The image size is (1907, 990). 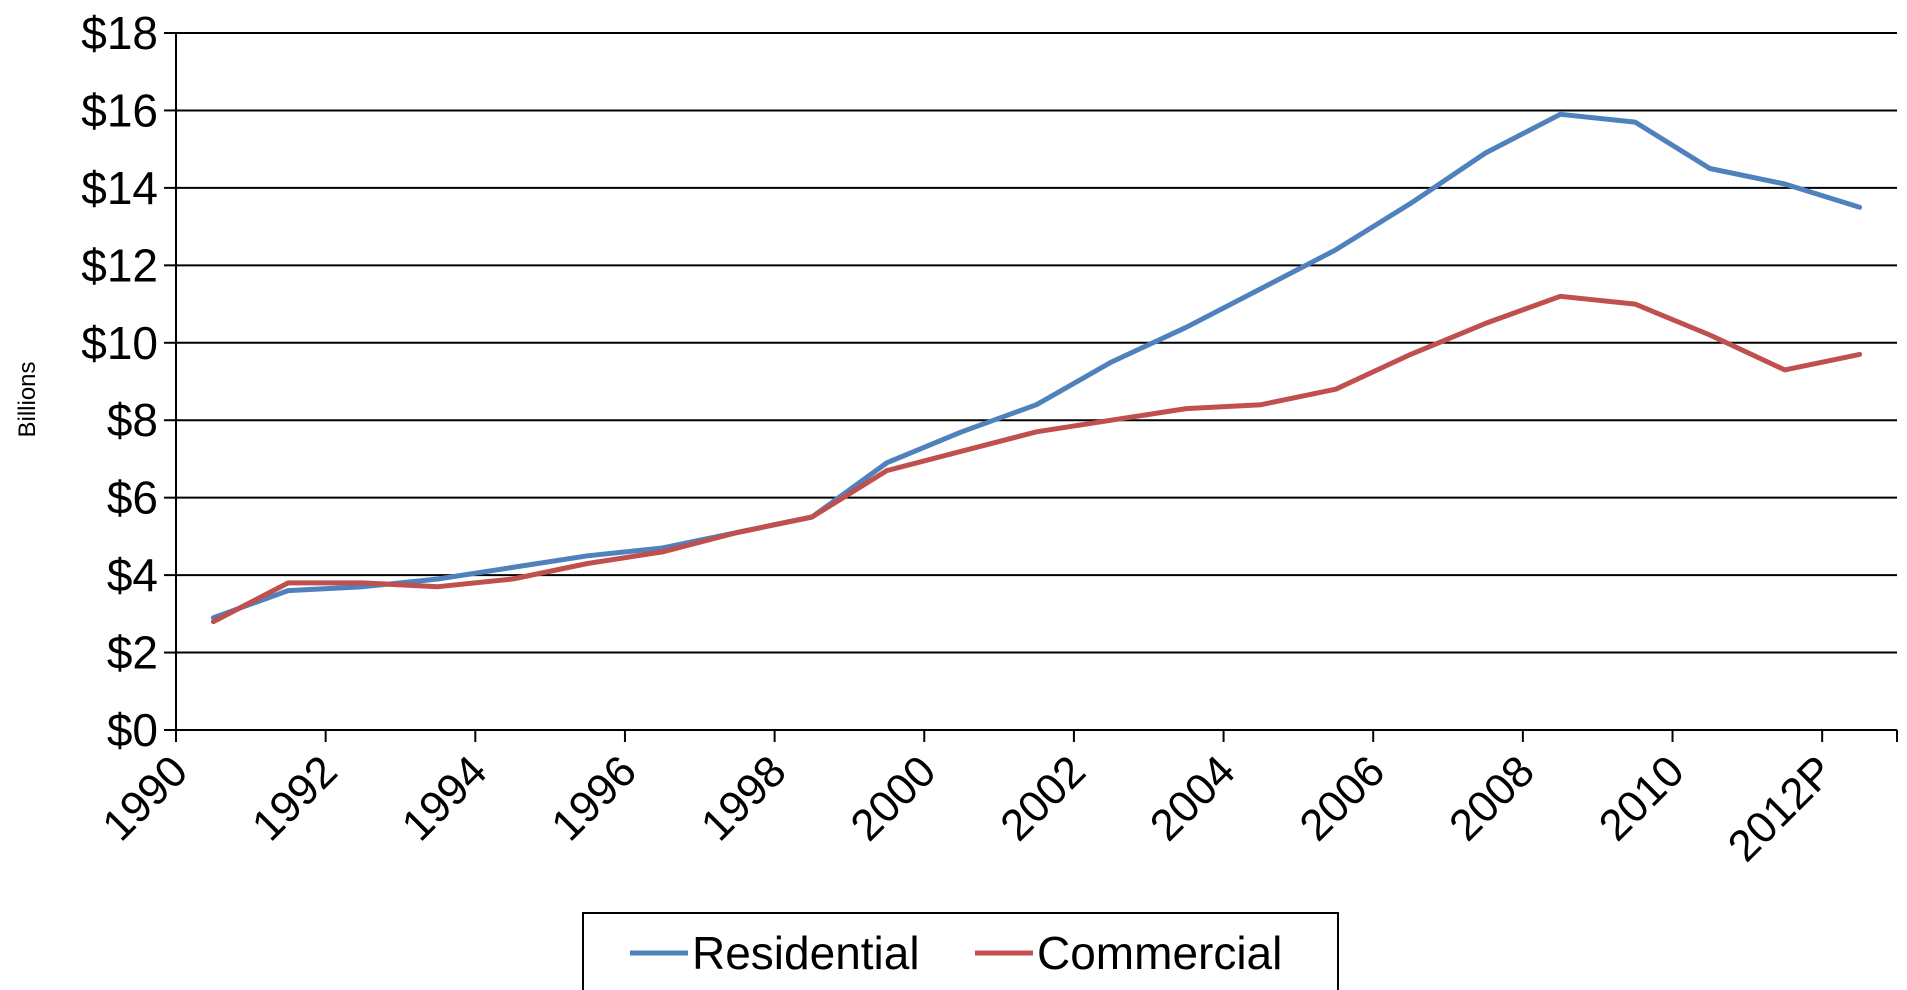 I want to click on y-tick-label: $2, so click(x=132, y=653).